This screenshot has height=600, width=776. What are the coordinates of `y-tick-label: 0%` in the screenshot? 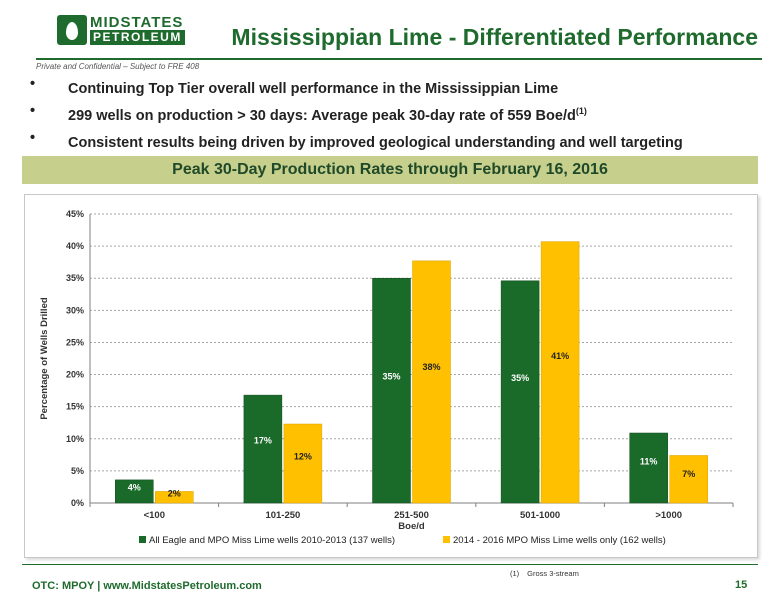 It's located at (77, 503).